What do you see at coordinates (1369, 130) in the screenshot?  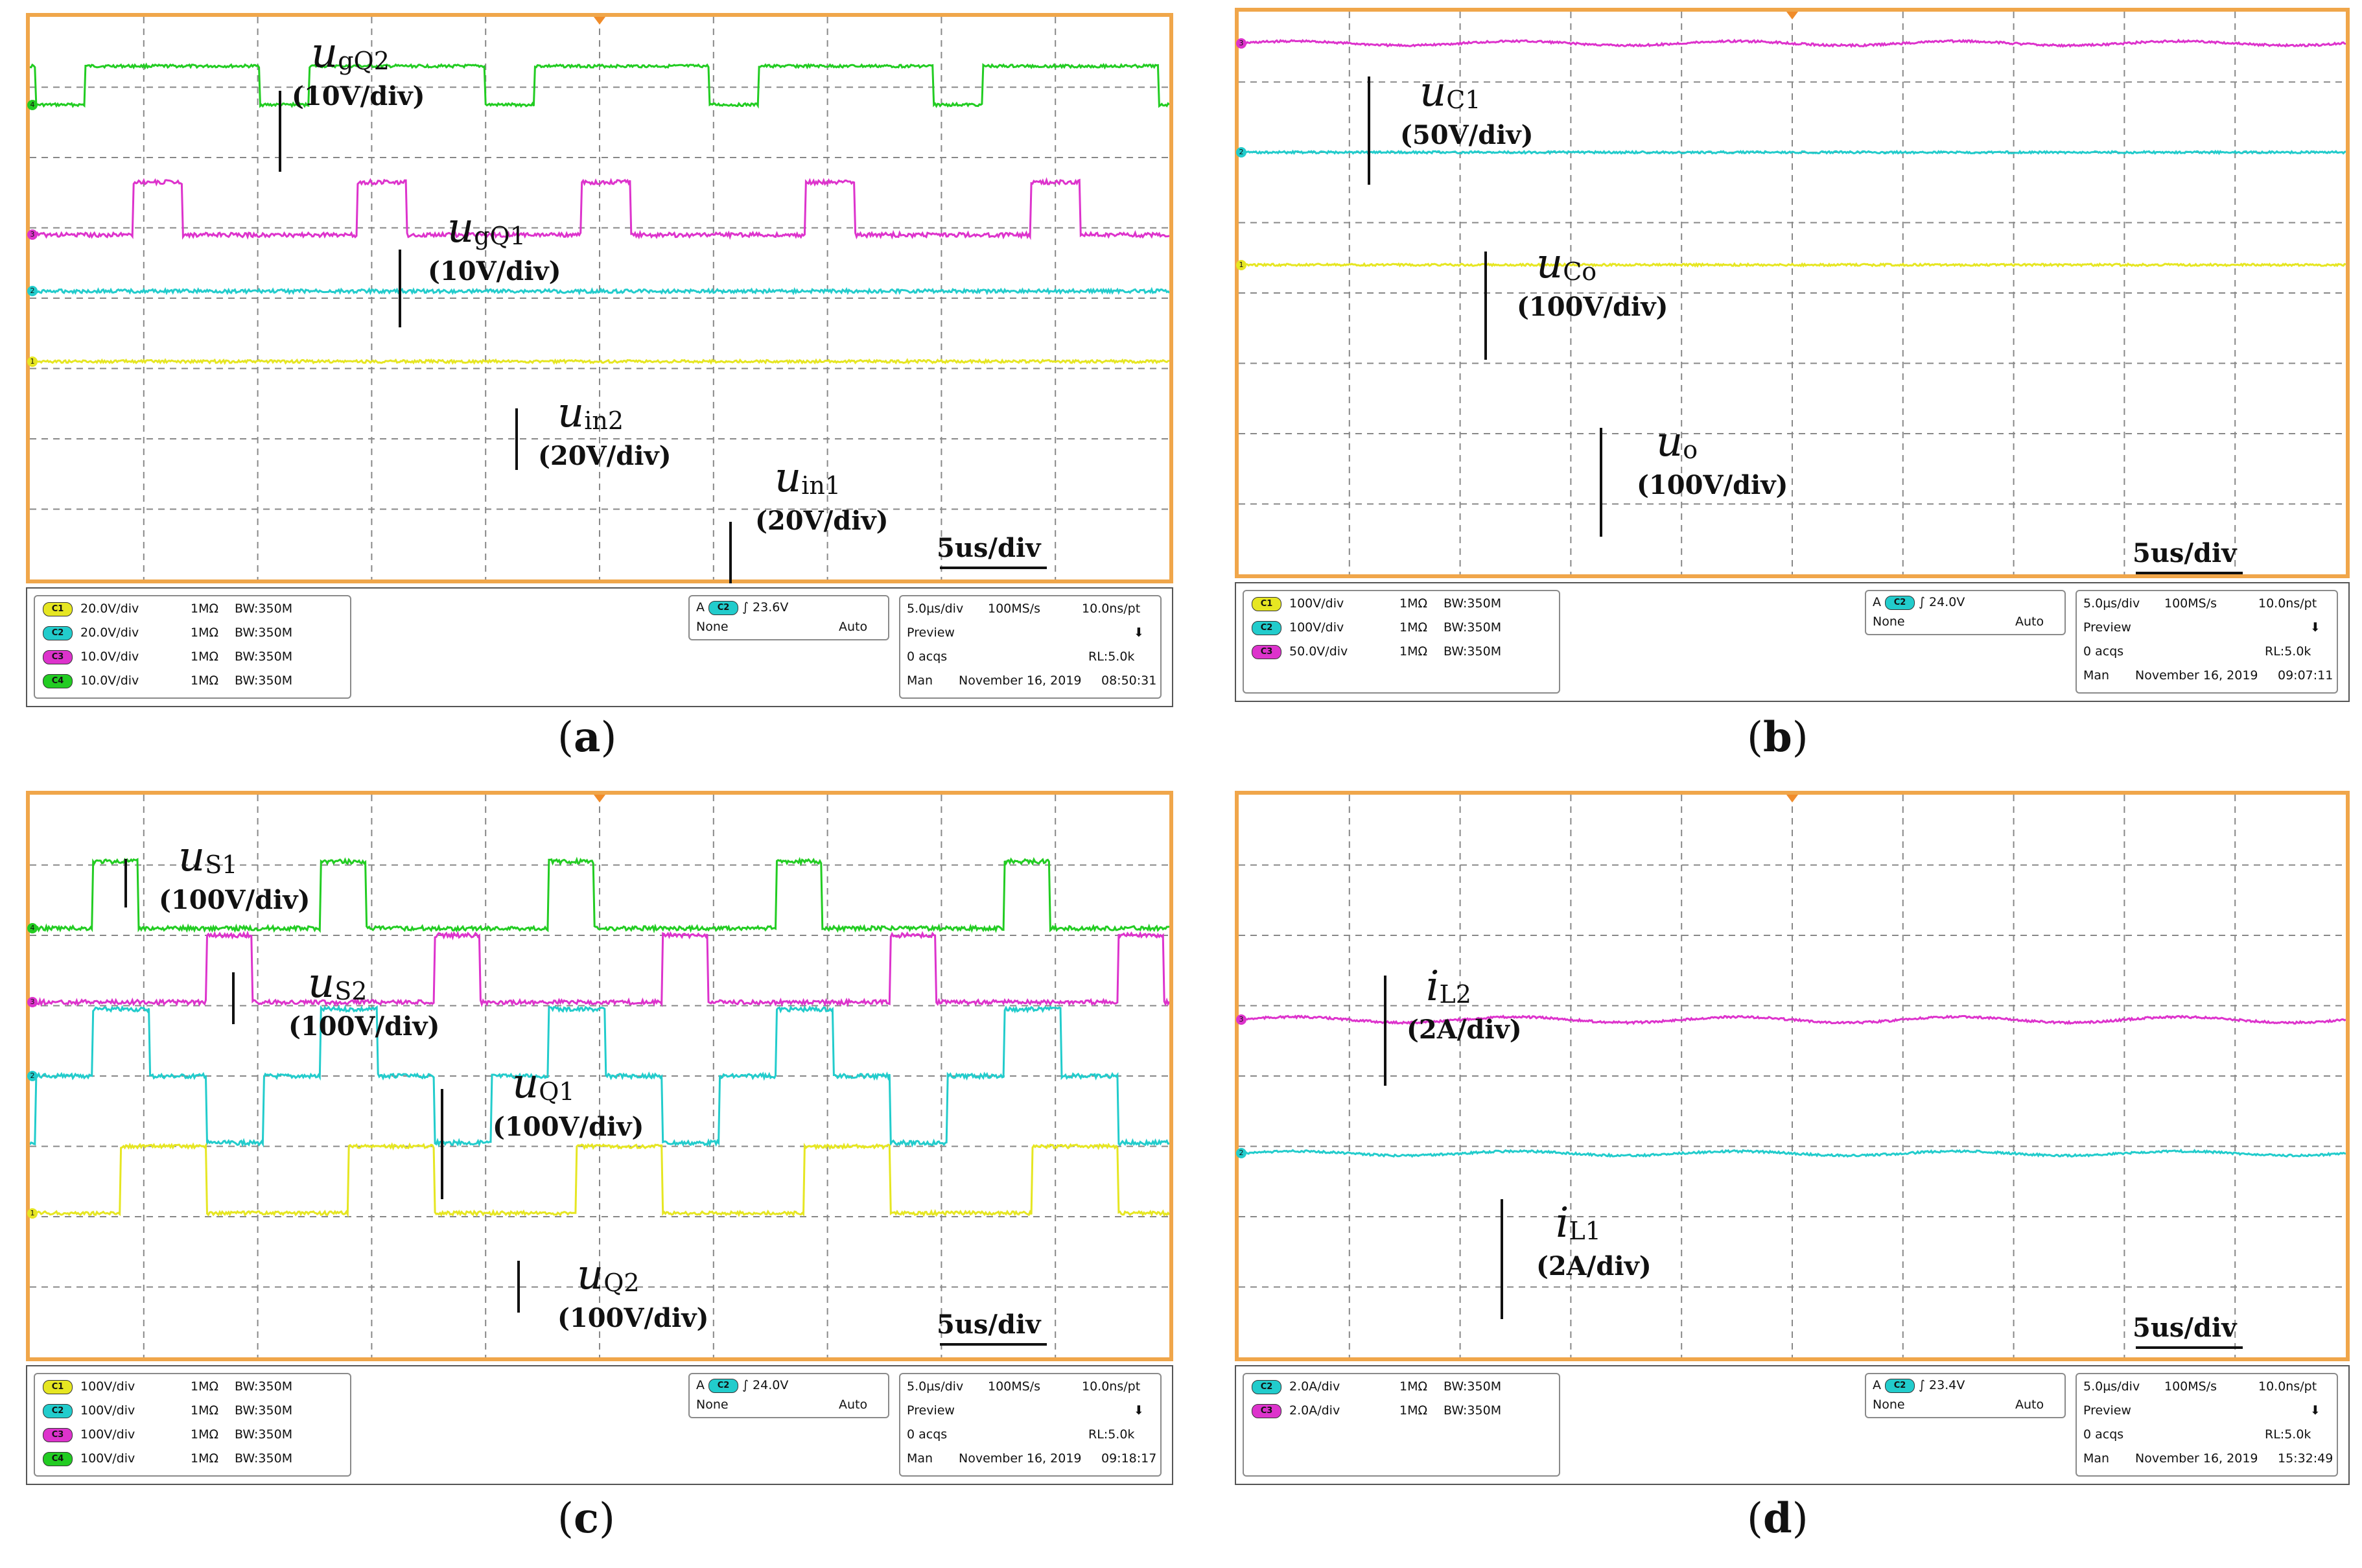 I see `scale-arrow-uC1` at bounding box center [1369, 130].